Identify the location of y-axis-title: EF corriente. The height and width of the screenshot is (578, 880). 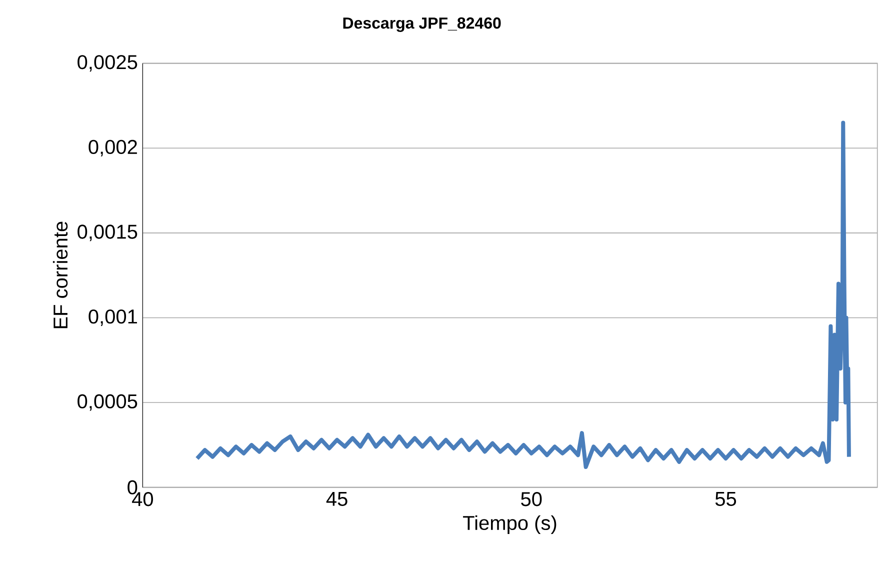
(60, 275).